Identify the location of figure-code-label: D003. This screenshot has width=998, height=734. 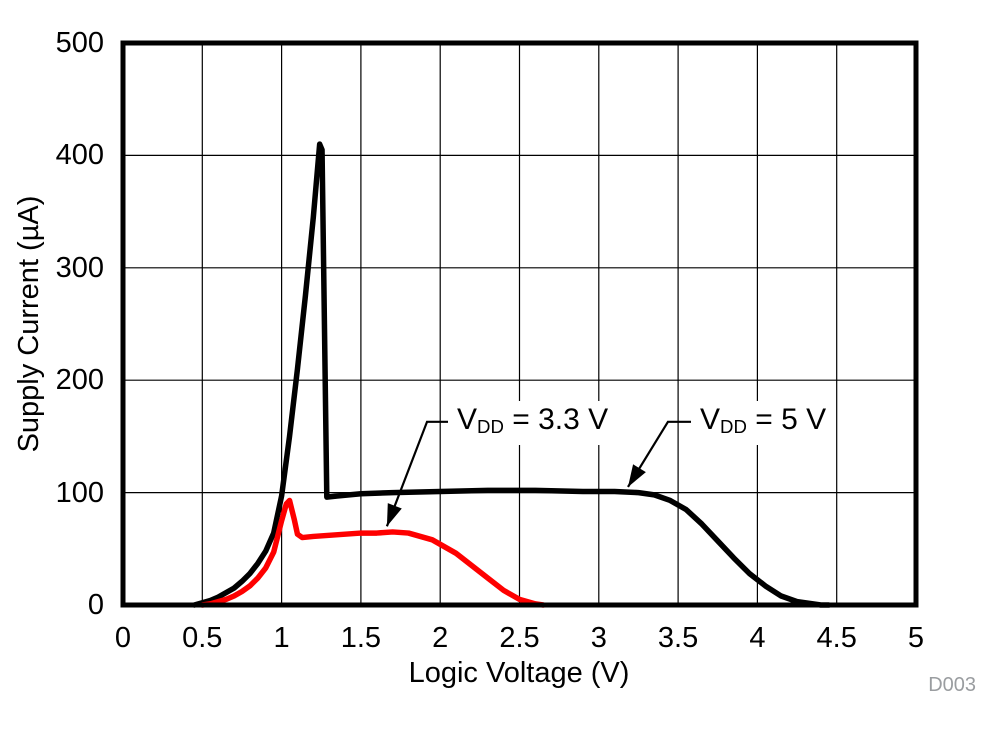
(952, 685).